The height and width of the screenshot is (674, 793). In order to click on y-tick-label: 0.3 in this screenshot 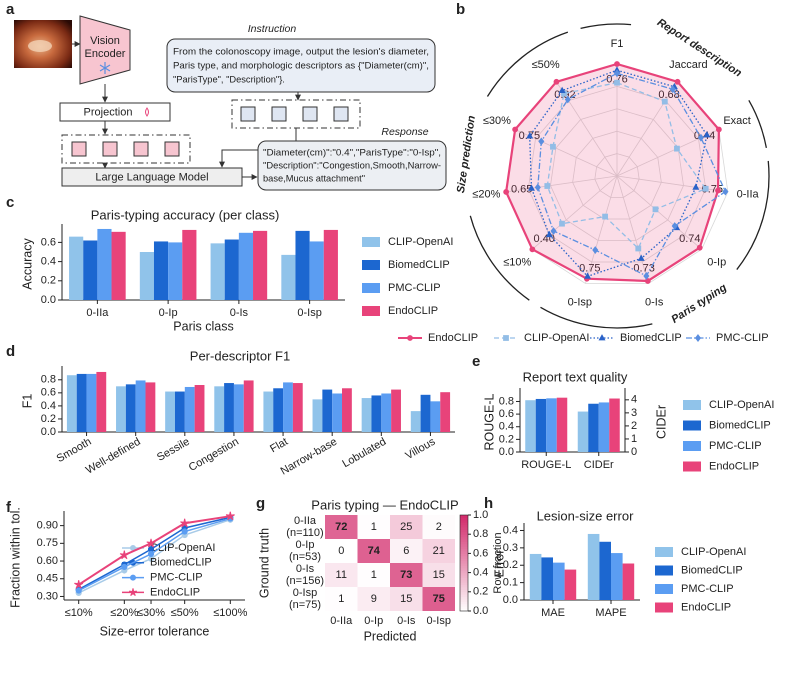, I will do `click(510, 548)`.